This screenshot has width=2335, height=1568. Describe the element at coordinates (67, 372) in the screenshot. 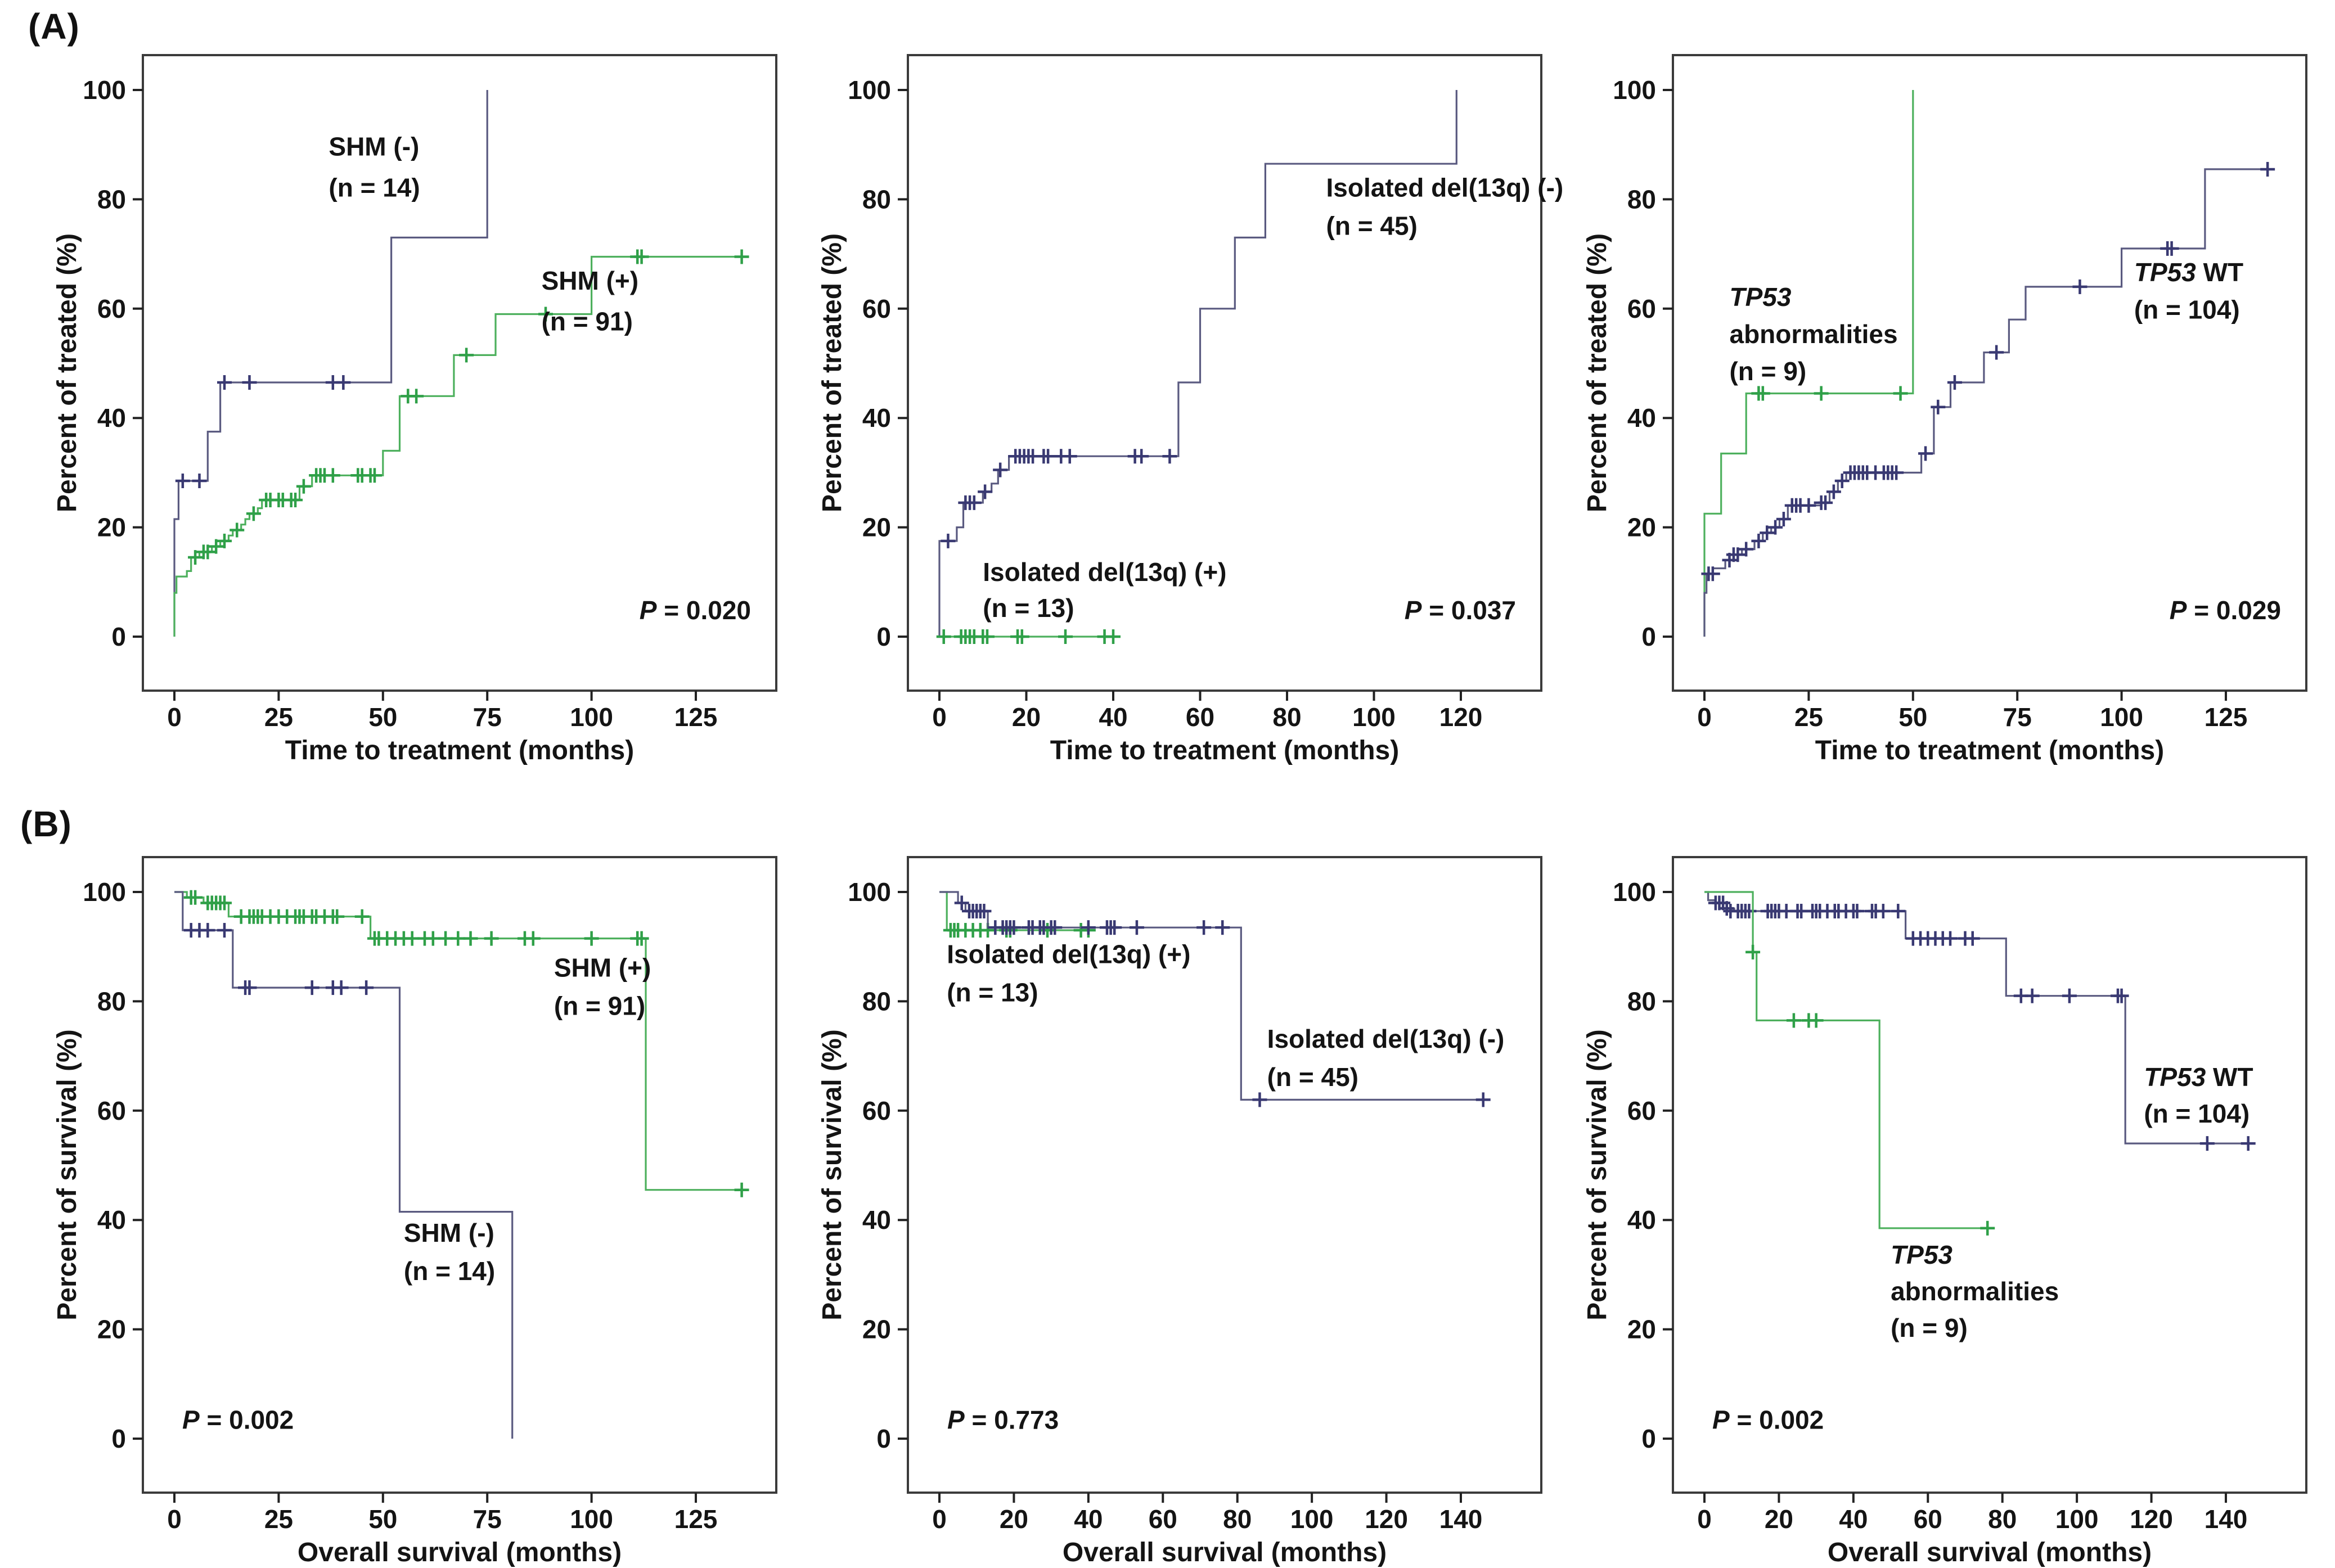

I see `y-axis-title: Percent of treated (%)` at that location.